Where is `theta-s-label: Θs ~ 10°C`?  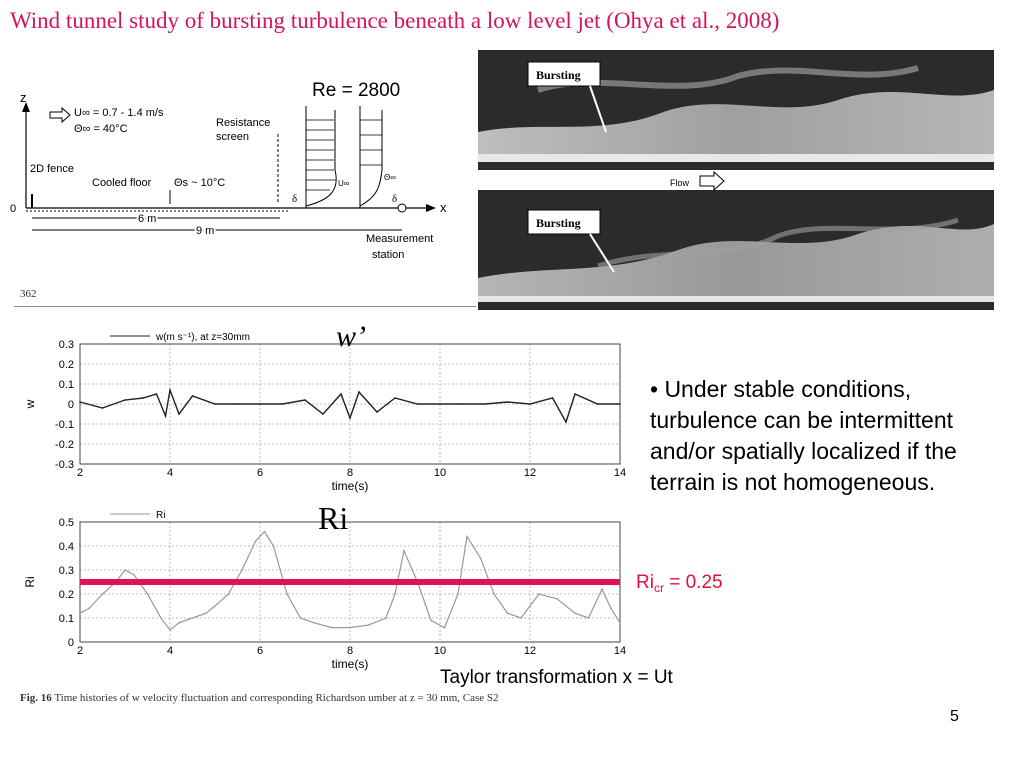 theta-s-label: Θs ~ 10°C is located at coordinates (199, 183).